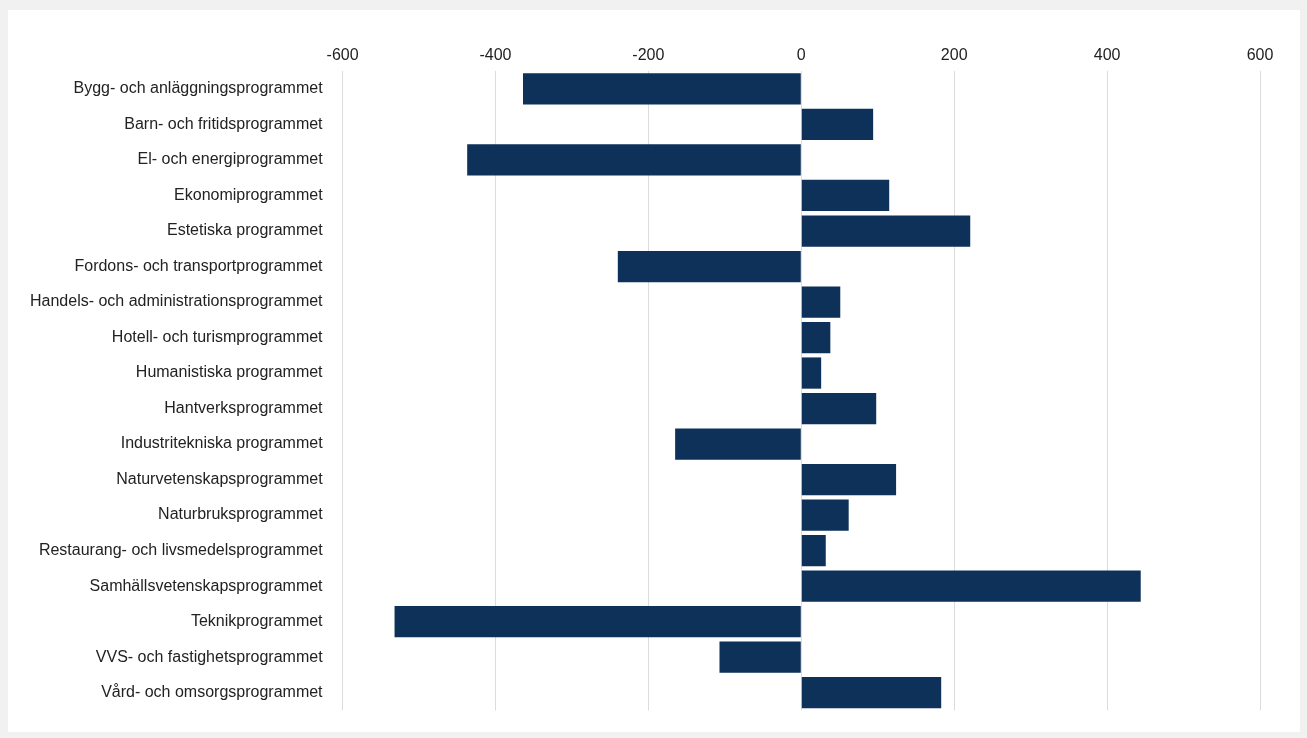 This screenshot has width=1307, height=738. I want to click on y-tick-label: Bygg- och anläggningsprogrammet, so click(198, 88).